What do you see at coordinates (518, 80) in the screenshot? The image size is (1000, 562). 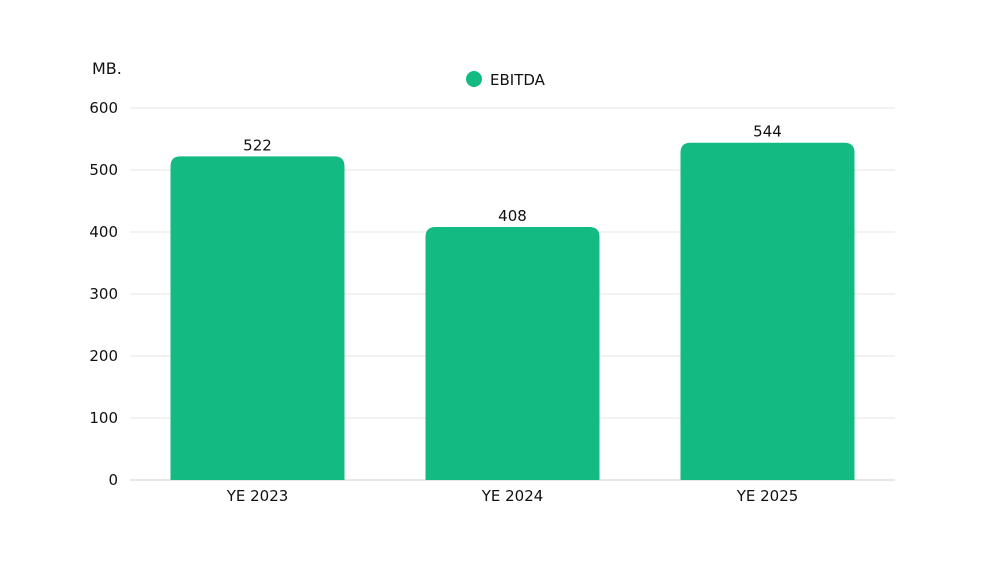 I see `legend-label: EBITDA` at bounding box center [518, 80].